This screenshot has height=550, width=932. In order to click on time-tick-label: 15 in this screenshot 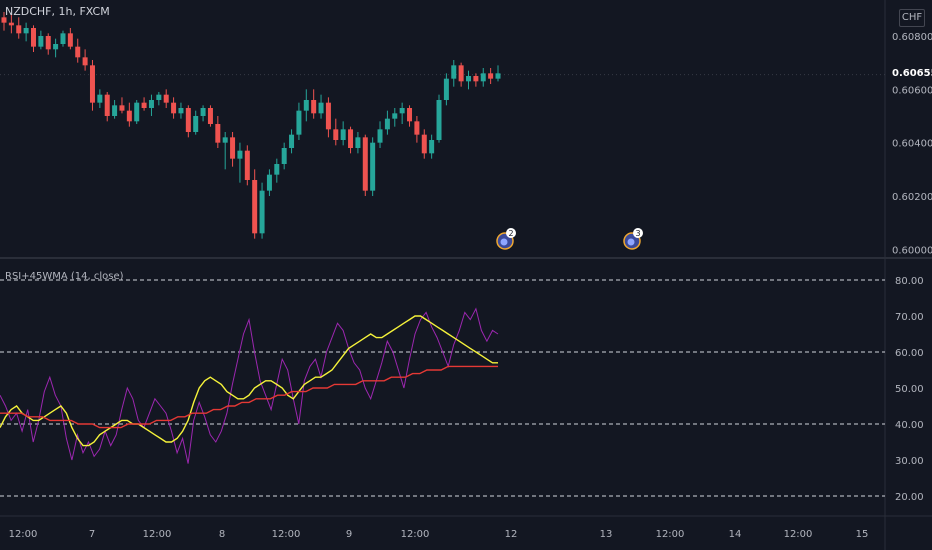, I will do `click(862, 534)`.